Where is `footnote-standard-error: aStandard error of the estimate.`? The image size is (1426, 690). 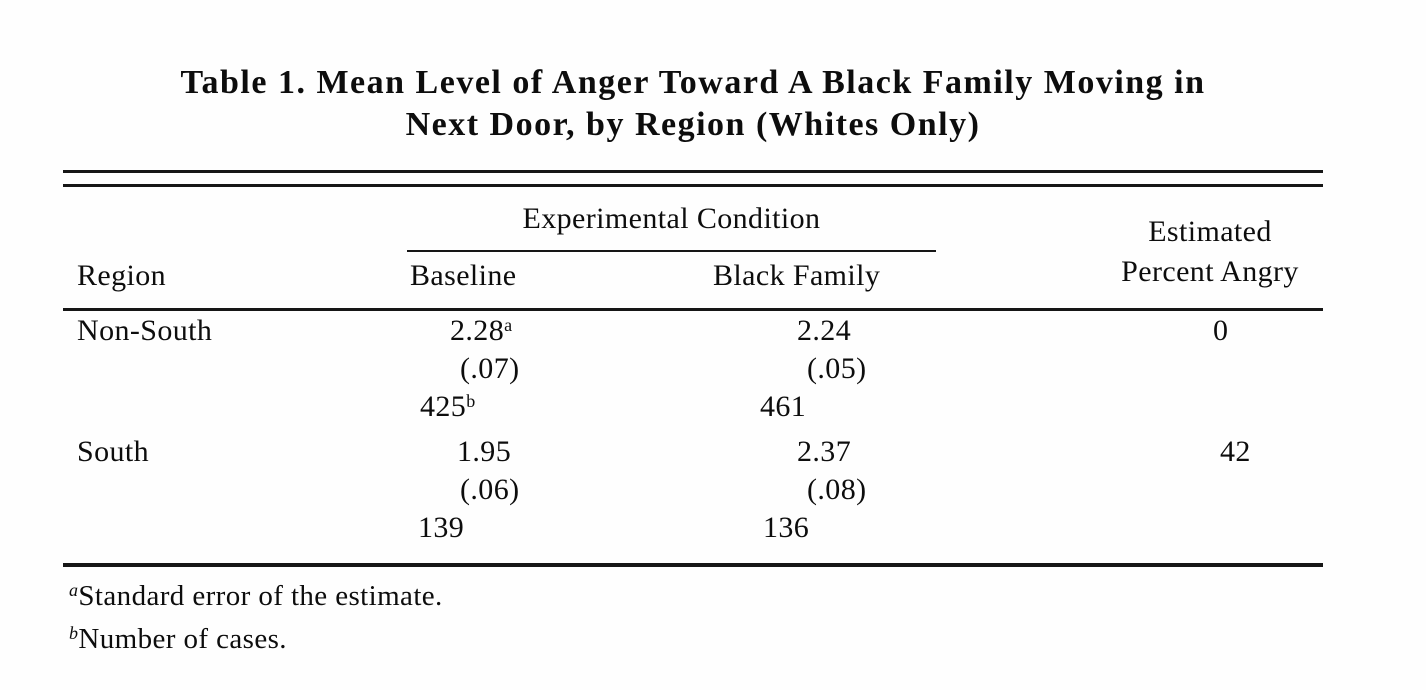
footnote-standard-error: aStandard error of the estimate. is located at coordinates (256, 596).